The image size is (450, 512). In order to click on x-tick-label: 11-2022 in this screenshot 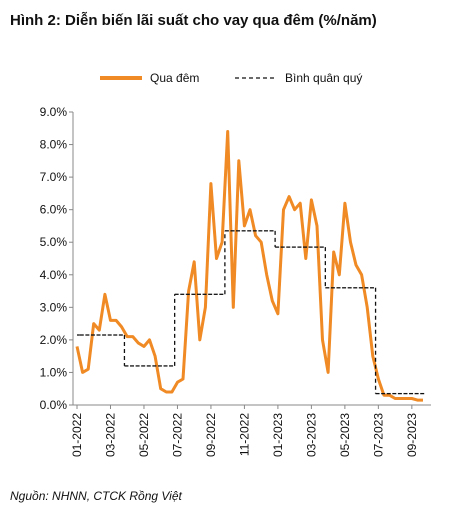, I will do `click(244, 434)`.